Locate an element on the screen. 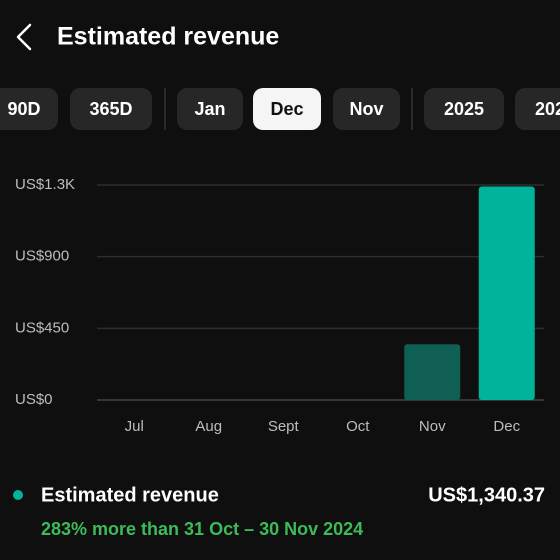 Image resolution: width=560 pixels, height=560 pixels. legend-dot is located at coordinates (18, 495).